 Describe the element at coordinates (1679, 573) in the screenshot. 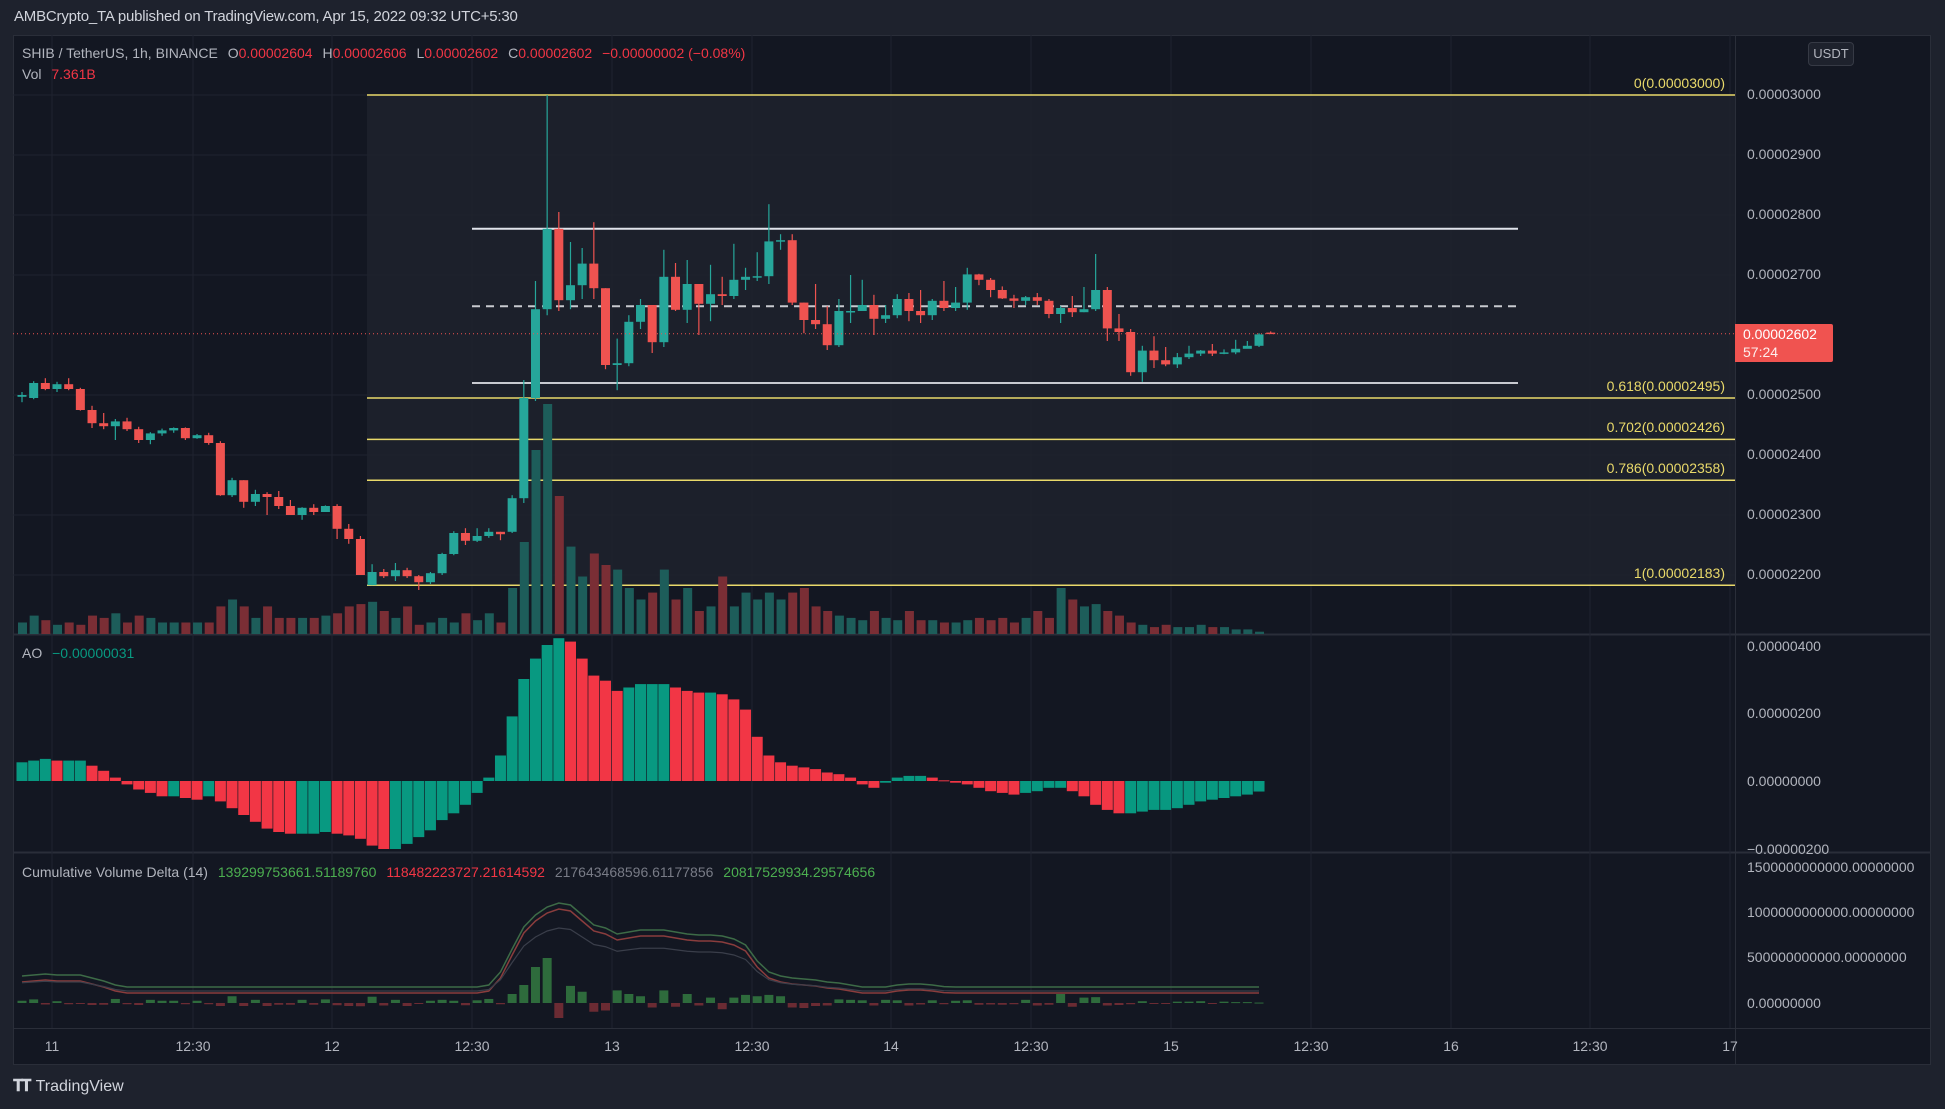

I see `fib-level-label: 1(0.00002183)` at that location.